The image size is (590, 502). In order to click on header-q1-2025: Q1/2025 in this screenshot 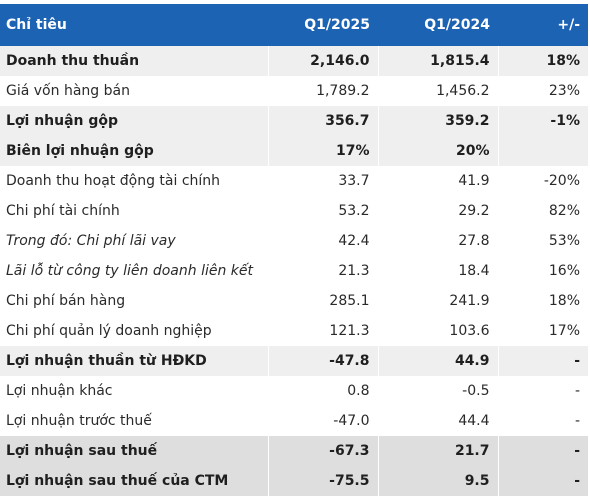, I will do `click(323, 25)`.